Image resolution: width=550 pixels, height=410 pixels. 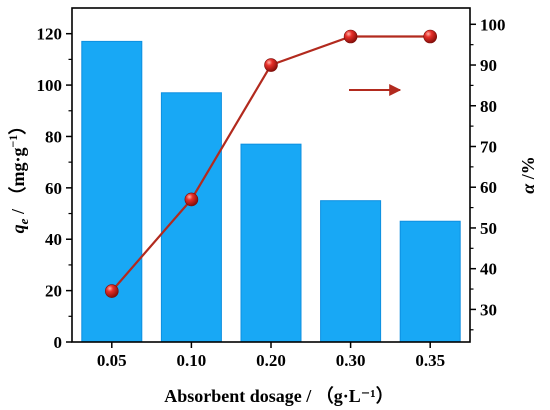 I want to click on right-tick-label: 60, so click(x=488, y=187).